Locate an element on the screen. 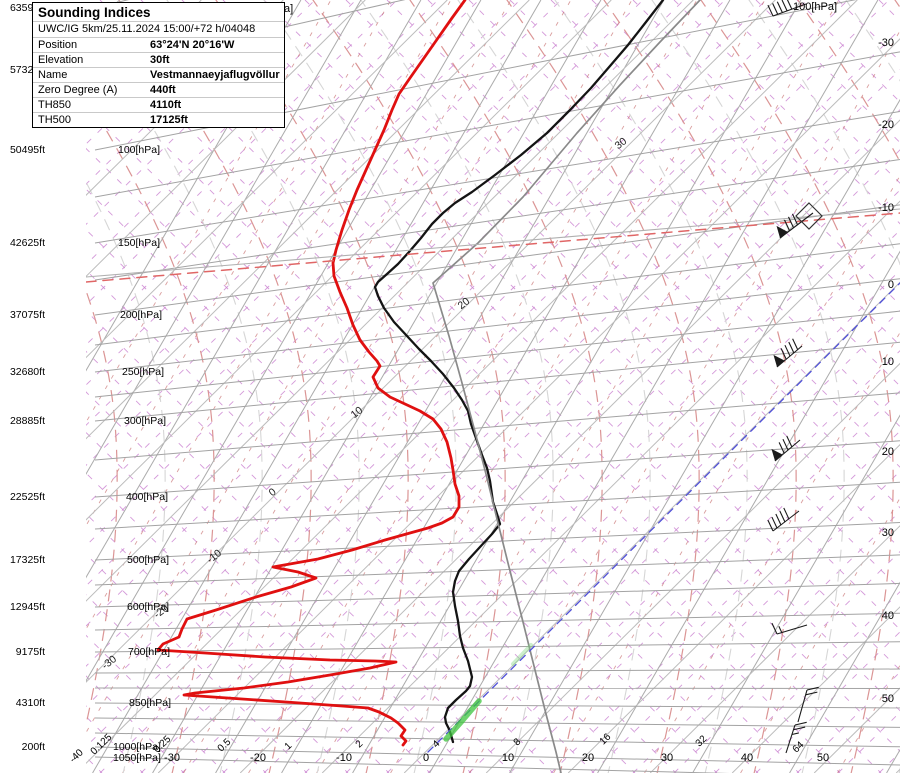  indices-row-value: 30ft is located at coordinates (160, 60).